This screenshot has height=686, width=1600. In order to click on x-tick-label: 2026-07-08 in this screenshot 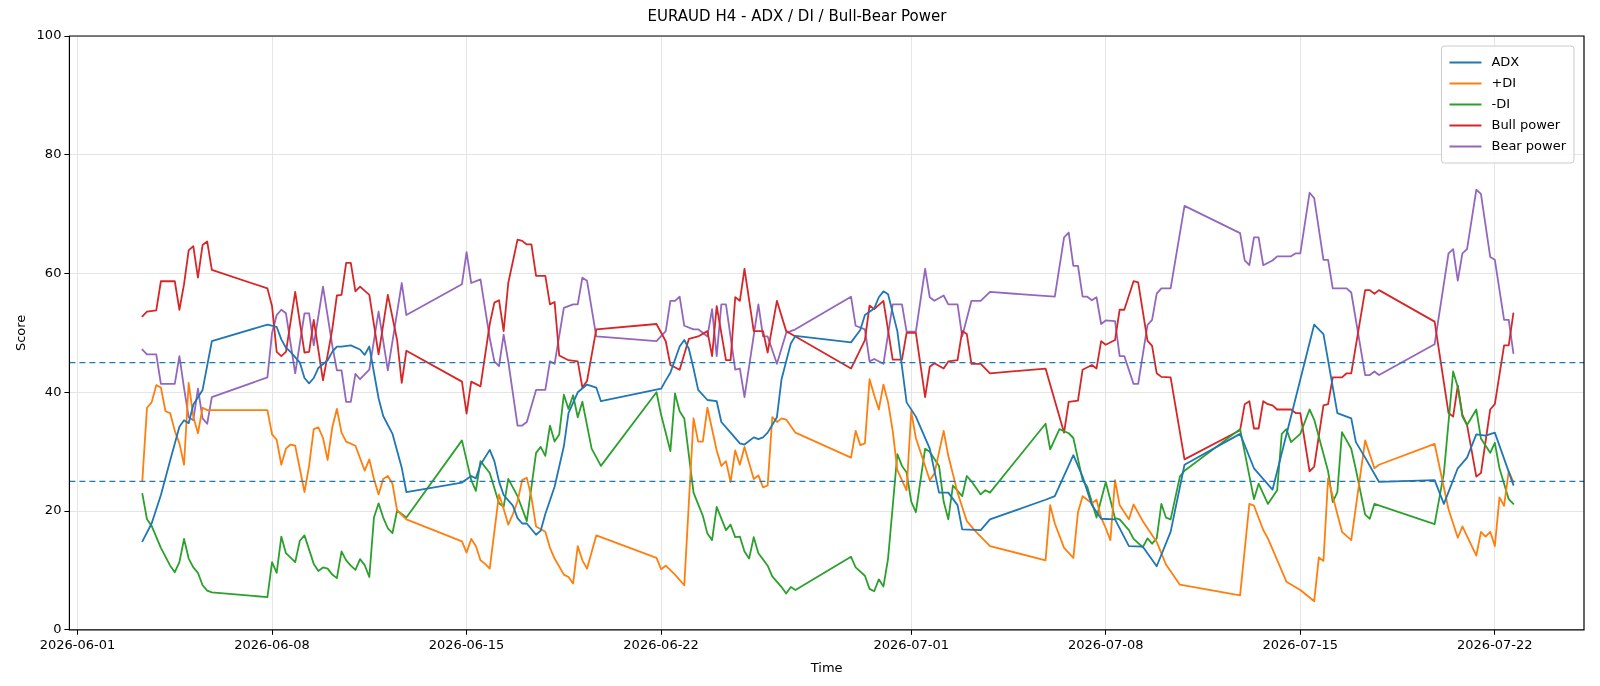, I will do `click(1105, 644)`.